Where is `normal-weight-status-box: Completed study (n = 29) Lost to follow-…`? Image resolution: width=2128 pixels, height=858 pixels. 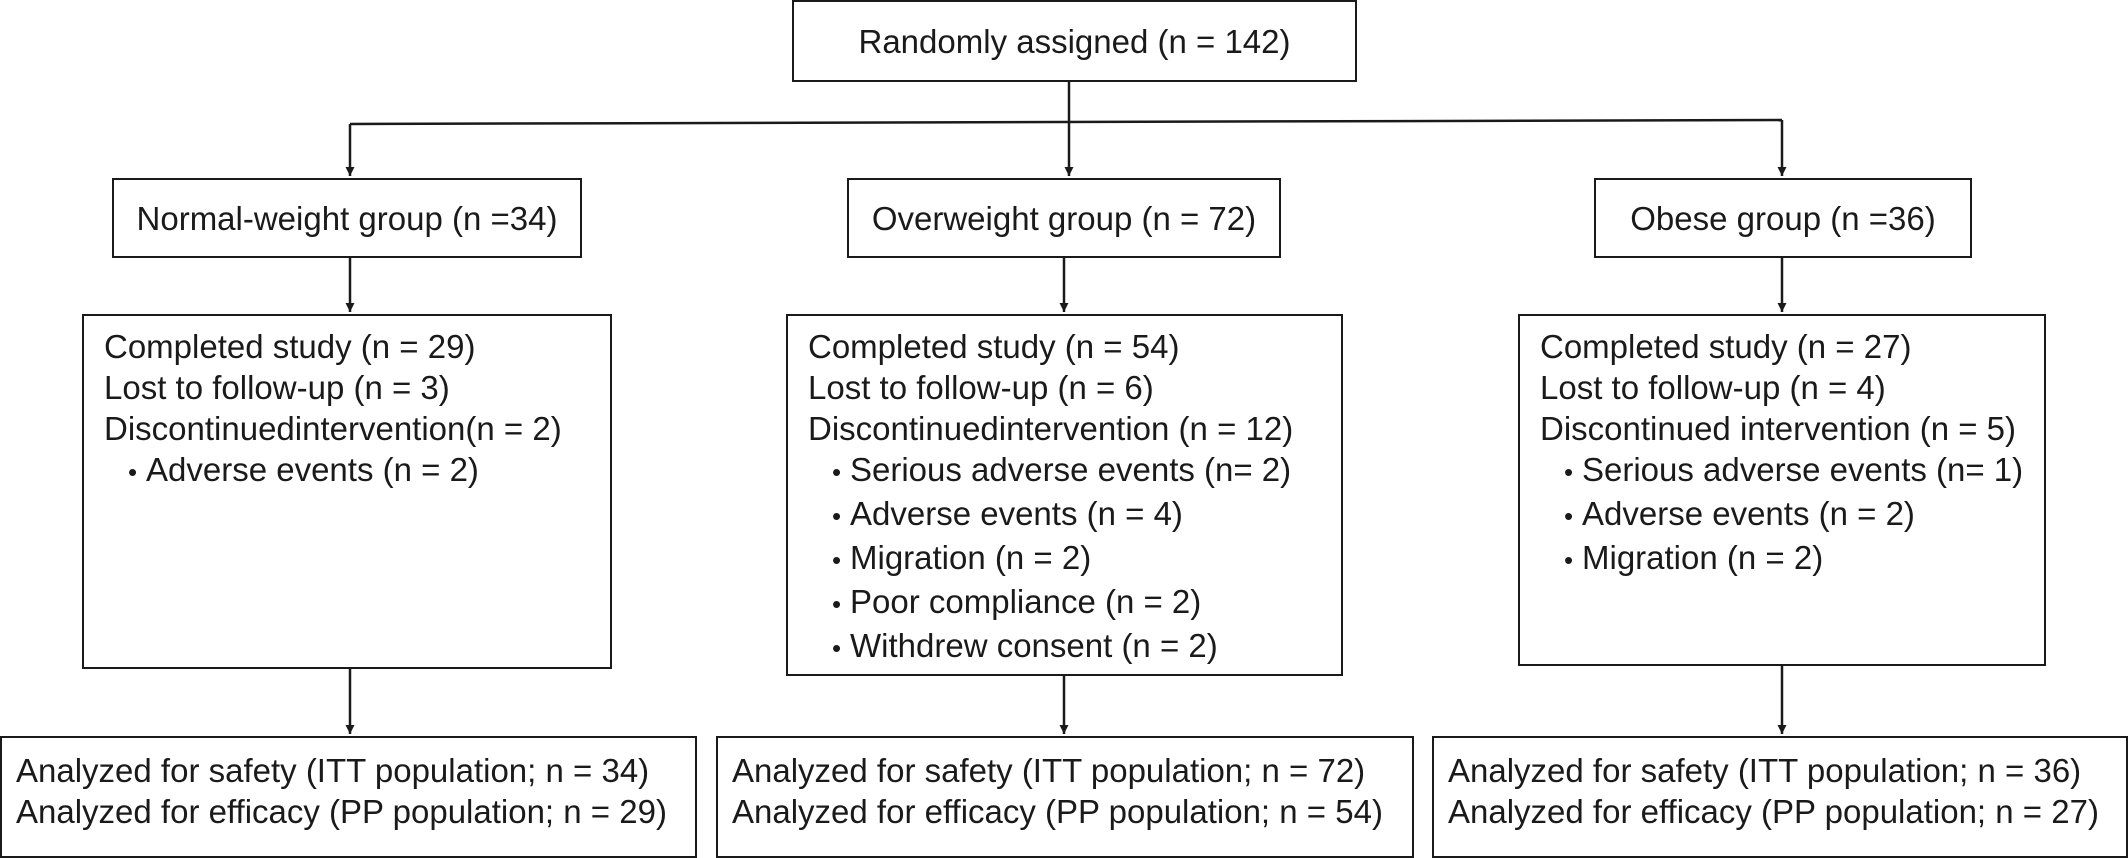 normal-weight-status-box: Completed study (n = 29) Lost to follow-… is located at coordinates (347, 491).